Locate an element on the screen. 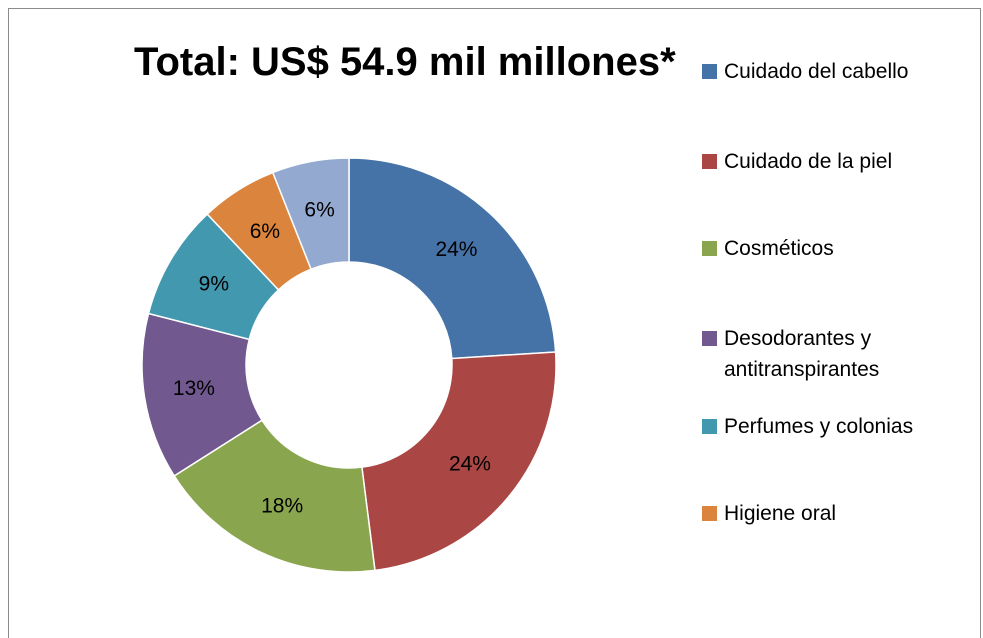 The height and width of the screenshot is (638, 983). legend-label: Higiene oral is located at coordinates (780, 513).